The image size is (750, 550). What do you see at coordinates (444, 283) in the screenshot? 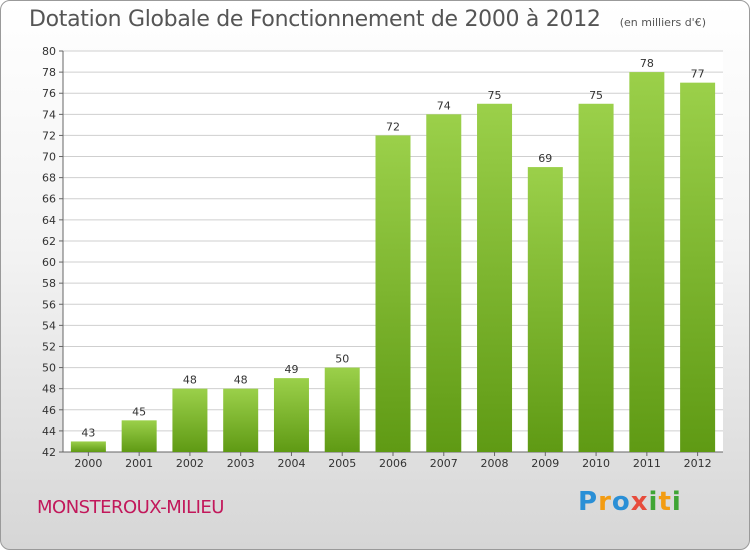
I see `bar-2007` at bounding box center [444, 283].